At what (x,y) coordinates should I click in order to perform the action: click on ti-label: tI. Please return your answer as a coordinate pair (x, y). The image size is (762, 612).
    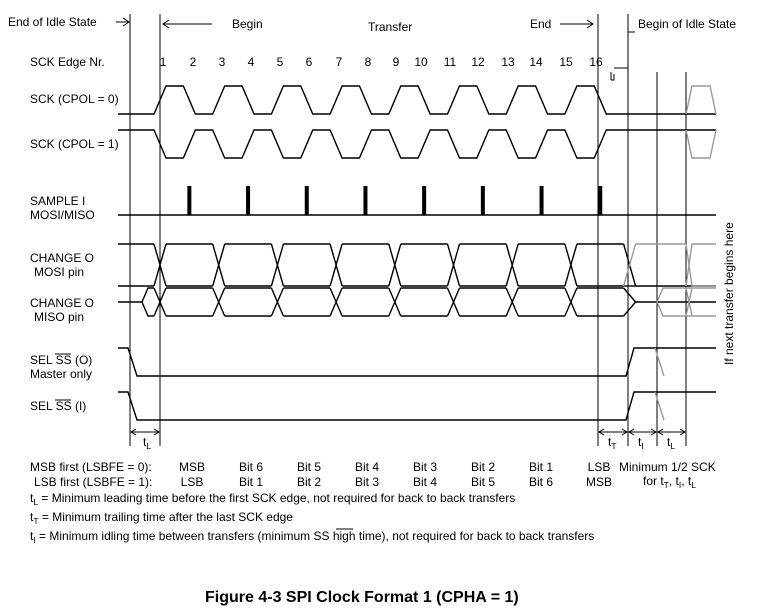
    Looking at the image, I should click on (641, 443).